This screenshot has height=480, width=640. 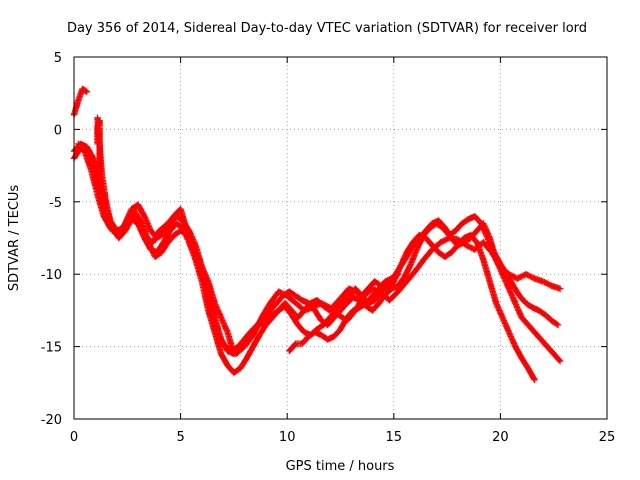 I want to click on y-tick-label: -15, so click(x=51, y=348).